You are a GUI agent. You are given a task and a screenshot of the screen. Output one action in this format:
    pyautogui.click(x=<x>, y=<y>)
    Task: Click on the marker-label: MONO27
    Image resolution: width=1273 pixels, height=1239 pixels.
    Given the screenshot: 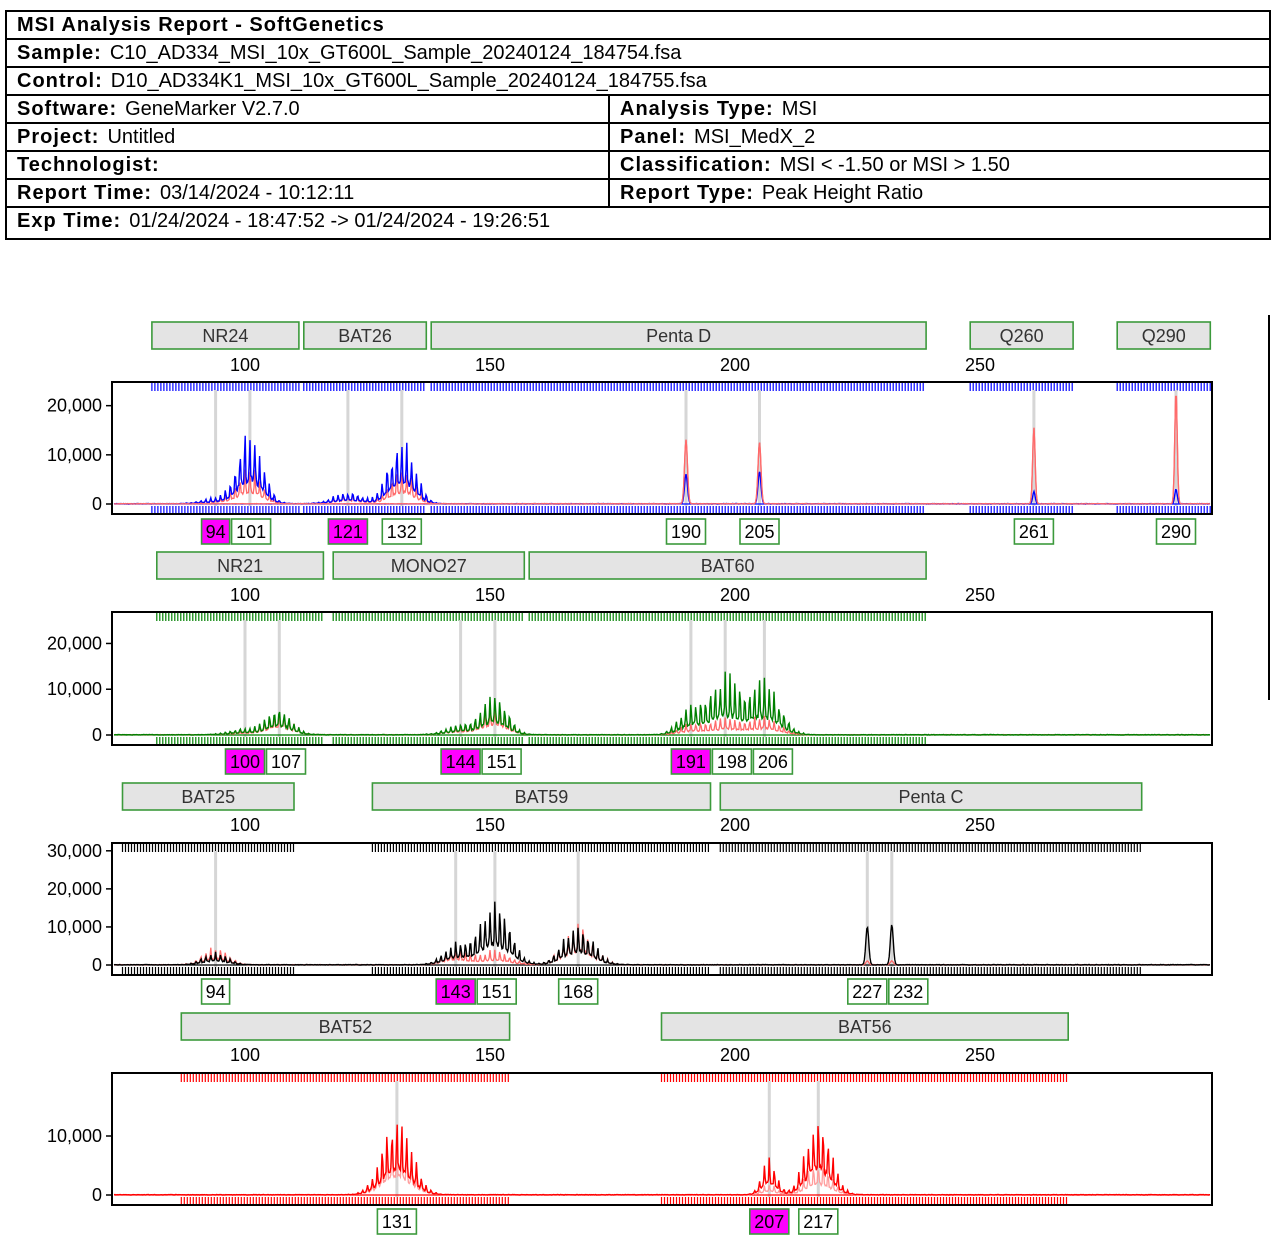 What is the action you would take?
    pyautogui.click(x=429, y=566)
    